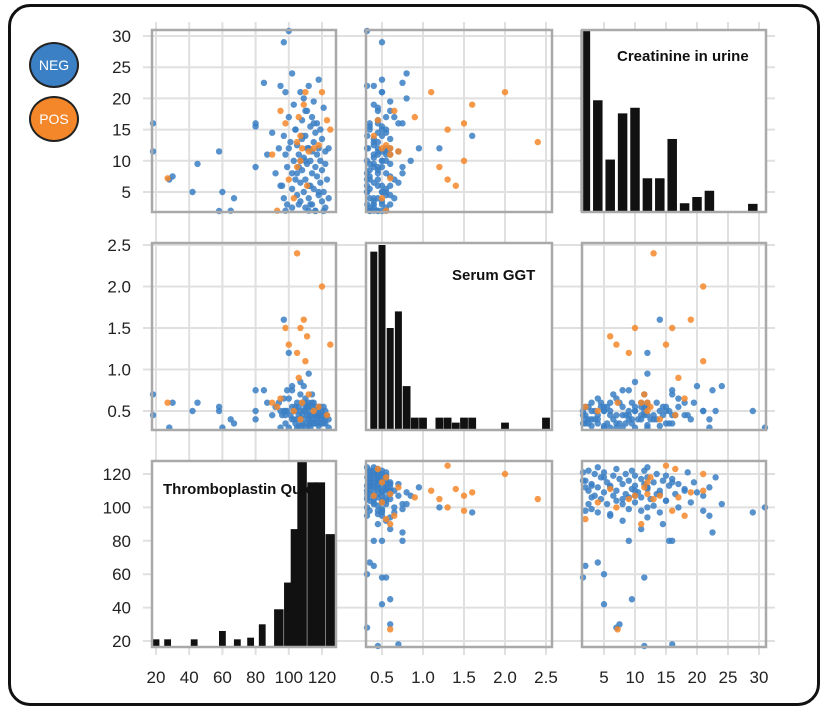 Image resolution: width=830 pixels, height=715 pixels. Describe the element at coordinates (119, 328) in the screenshot. I see `y-tick-label: 1.5` at that location.